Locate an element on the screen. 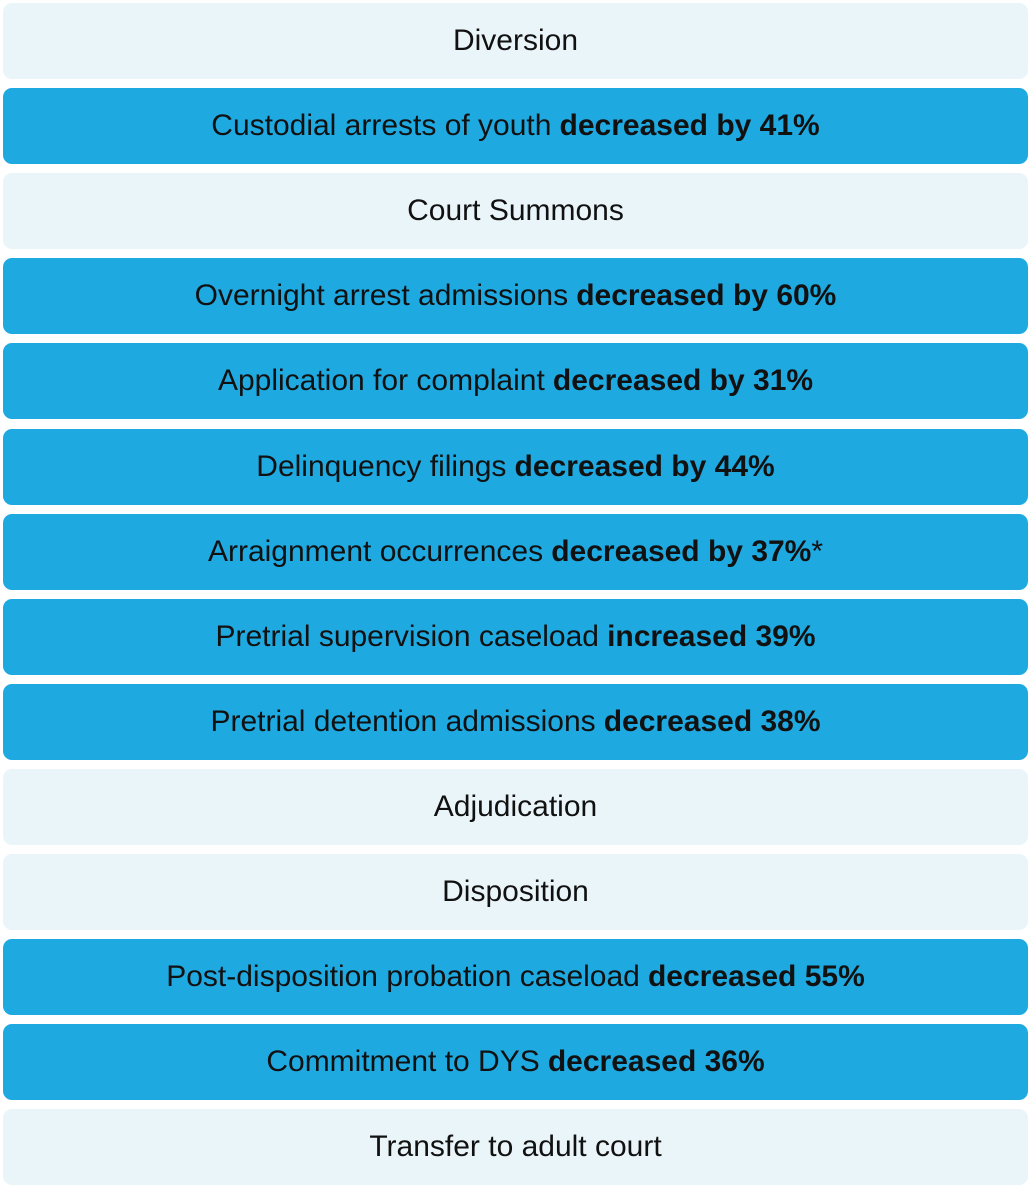 The image size is (1031, 1188). stage-change: decreased 38% is located at coordinates (712, 721).